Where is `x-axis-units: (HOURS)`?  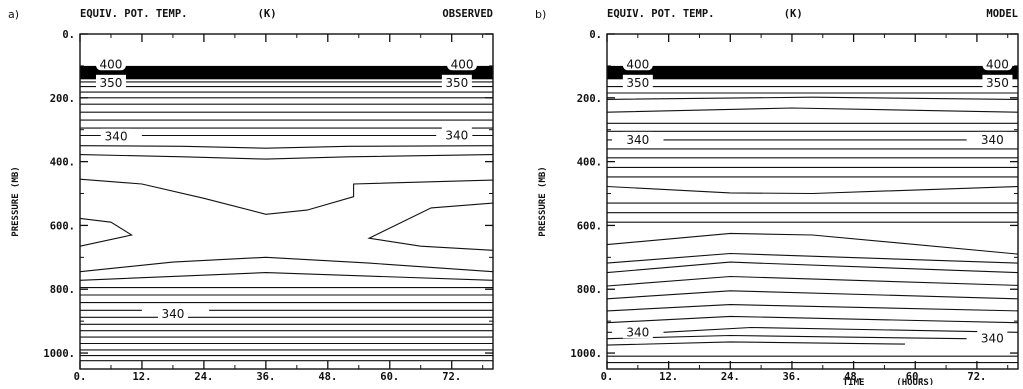
x-axis-units: (HOURS) is located at coordinates (915, 381).